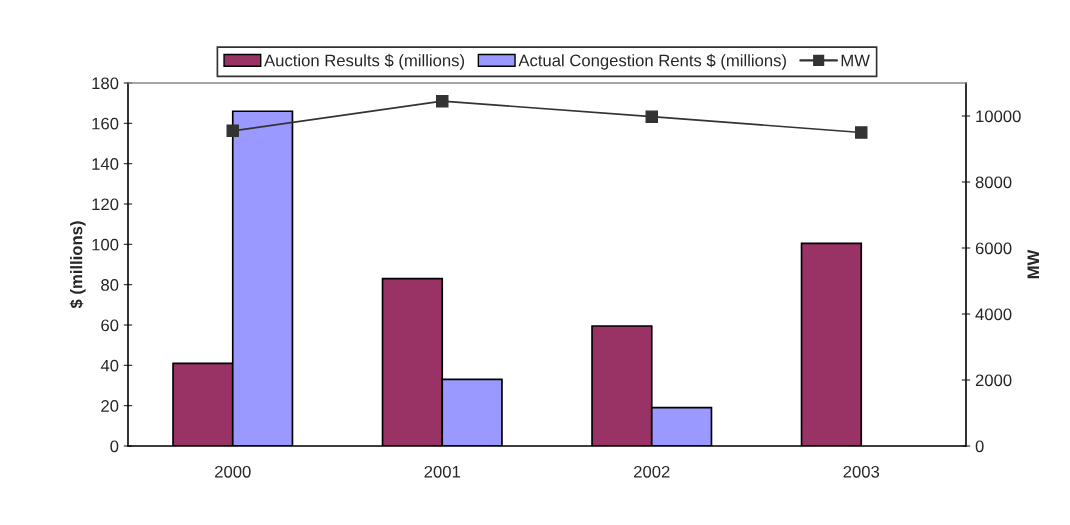 The width and height of the screenshot is (1070, 525). What do you see at coordinates (861, 471) in the screenshot?
I see `x-tick-label: 2003` at bounding box center [861, 471].